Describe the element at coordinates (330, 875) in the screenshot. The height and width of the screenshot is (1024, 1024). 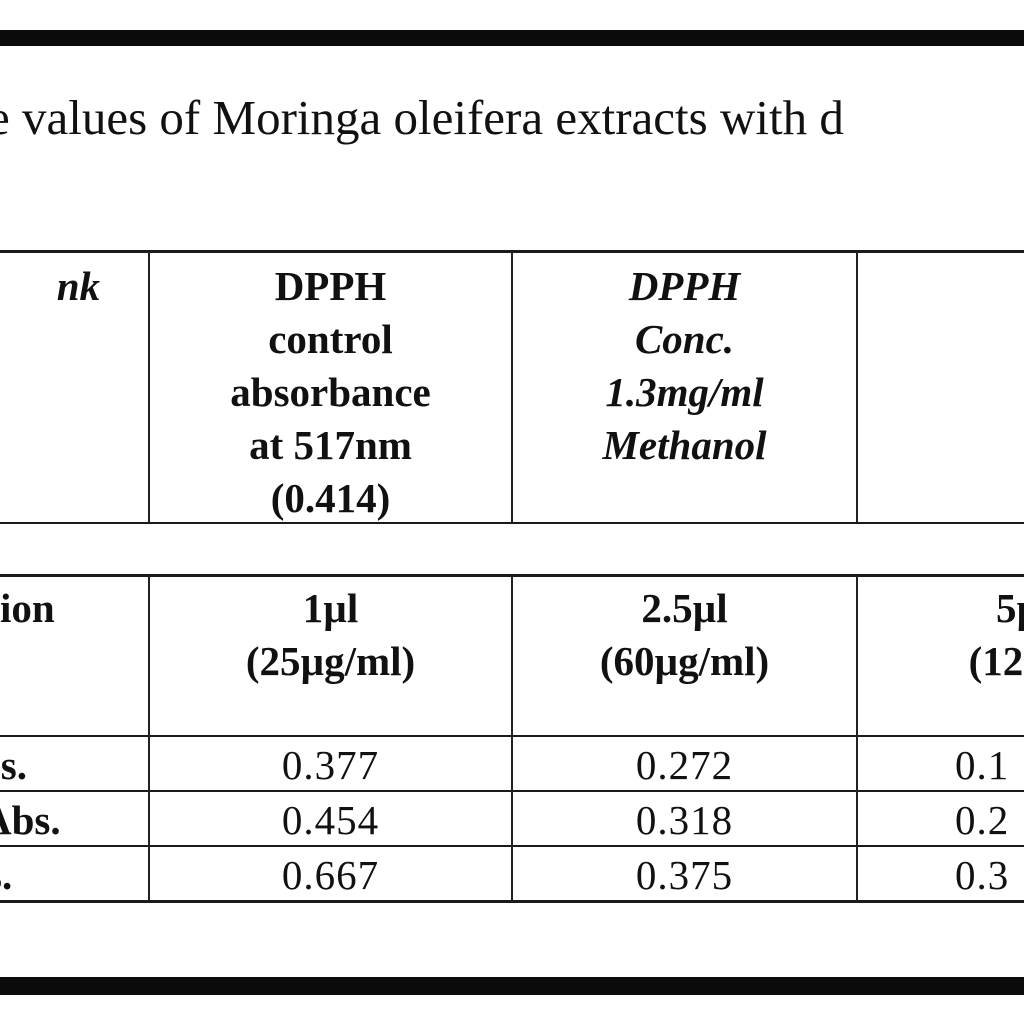
I see `row-3-value-1: 0.667` at that location.